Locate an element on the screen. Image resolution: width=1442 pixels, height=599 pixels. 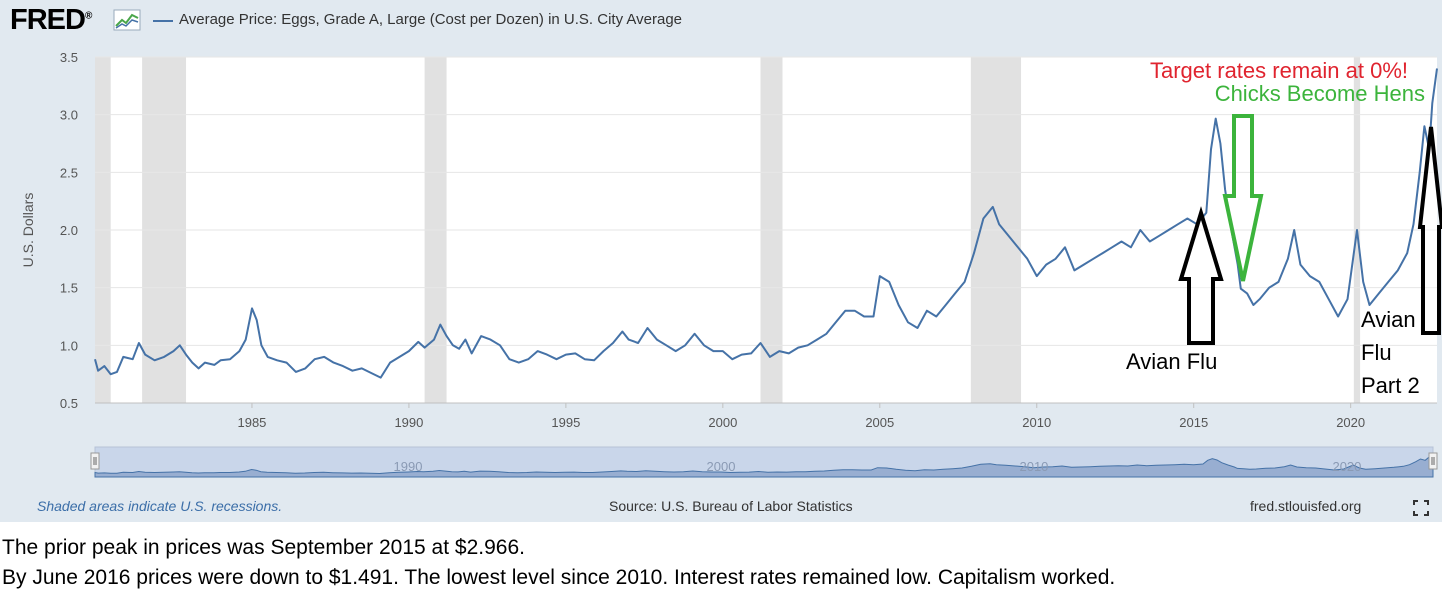
y-tick-label: 1.5 is located at coordinates (69, 288).